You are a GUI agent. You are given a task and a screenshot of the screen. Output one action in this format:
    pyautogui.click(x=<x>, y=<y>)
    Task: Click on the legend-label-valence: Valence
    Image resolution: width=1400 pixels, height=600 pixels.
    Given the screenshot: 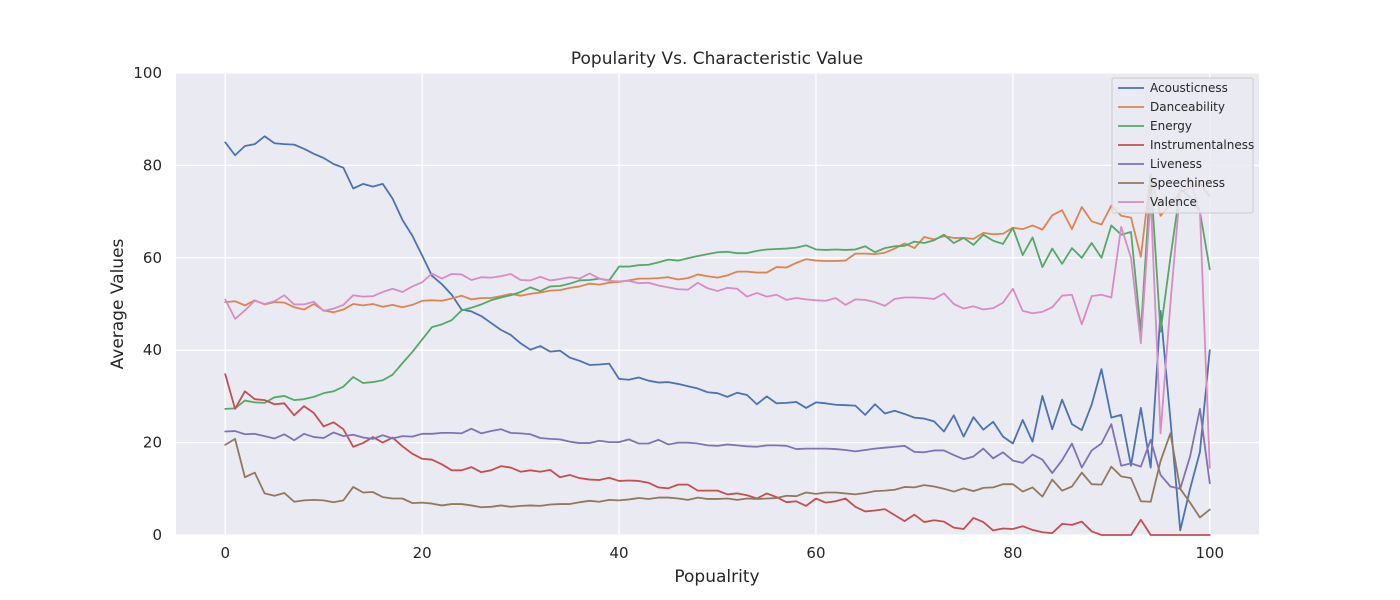 What is the action you would take?
    pyautogui.click(x=1173, y=202)
    